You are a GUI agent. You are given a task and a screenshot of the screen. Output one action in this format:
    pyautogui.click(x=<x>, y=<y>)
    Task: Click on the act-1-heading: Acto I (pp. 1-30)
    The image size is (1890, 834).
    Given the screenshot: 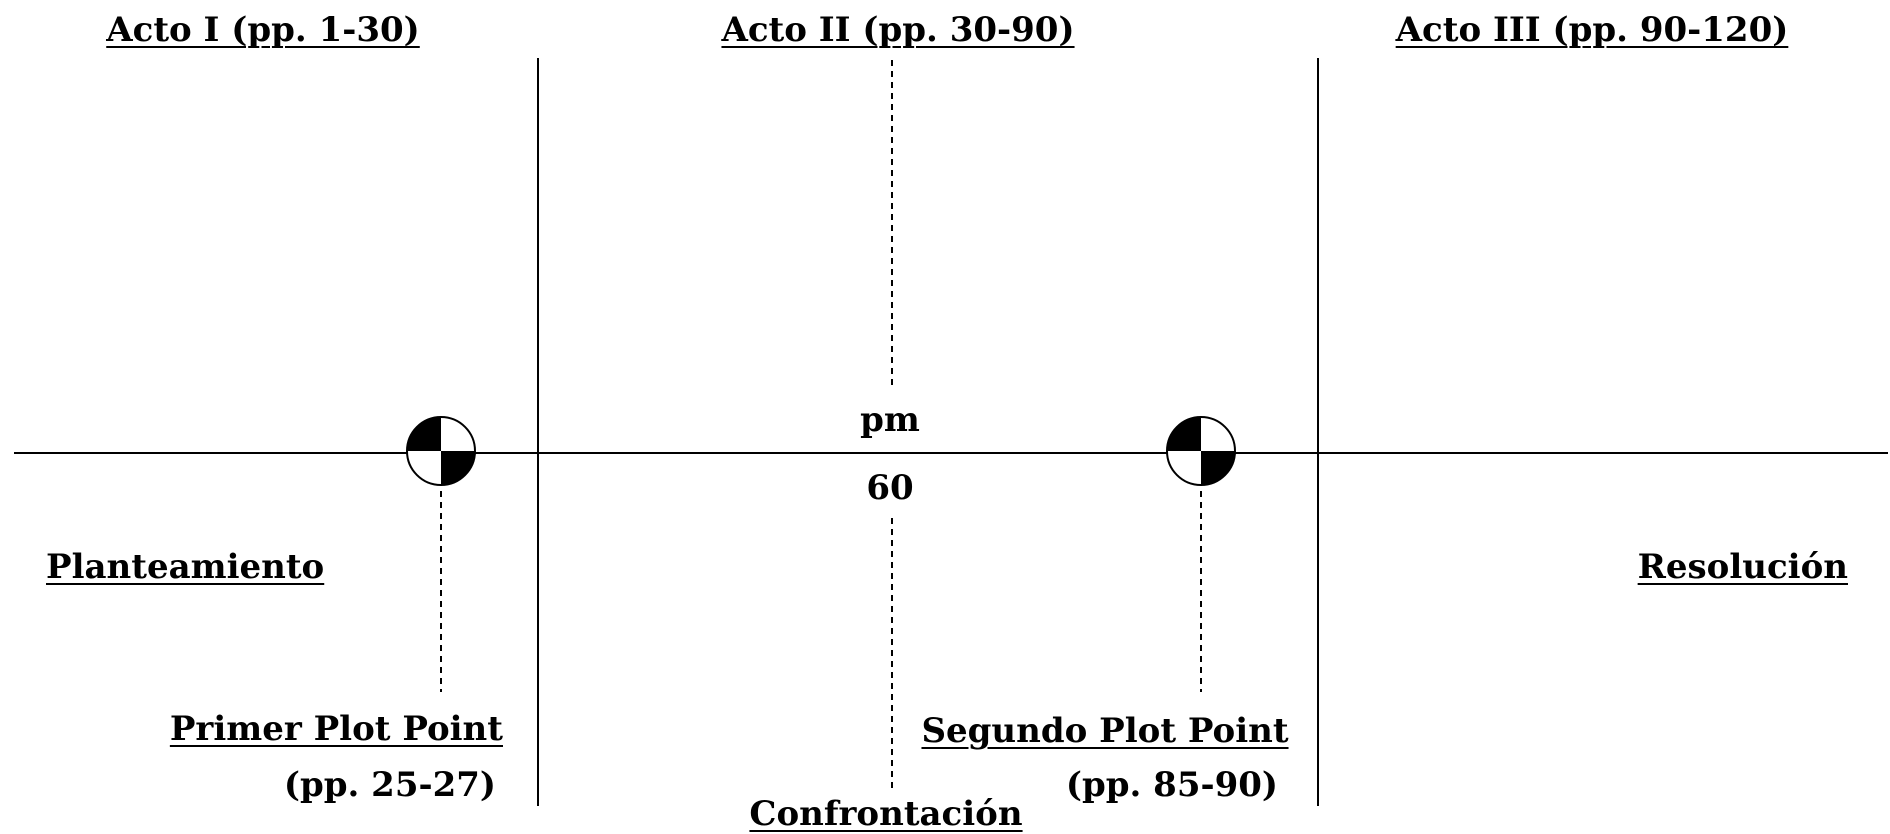 What is the action you would take?
    pyautogui.click(x=263, y=30)
    